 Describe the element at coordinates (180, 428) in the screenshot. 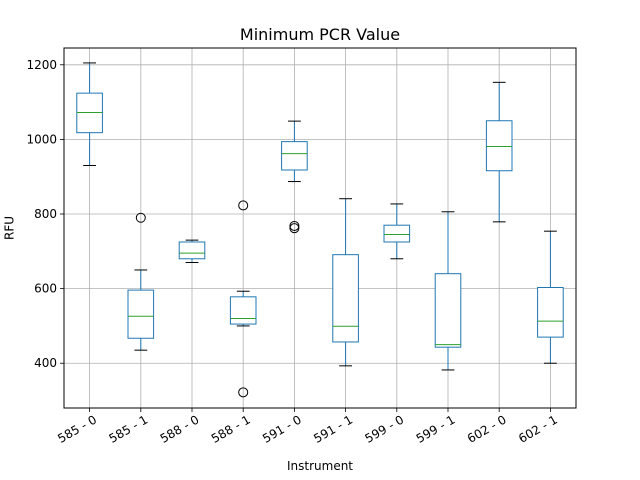

I see `x-tick-label: 588 - 0` at that location.